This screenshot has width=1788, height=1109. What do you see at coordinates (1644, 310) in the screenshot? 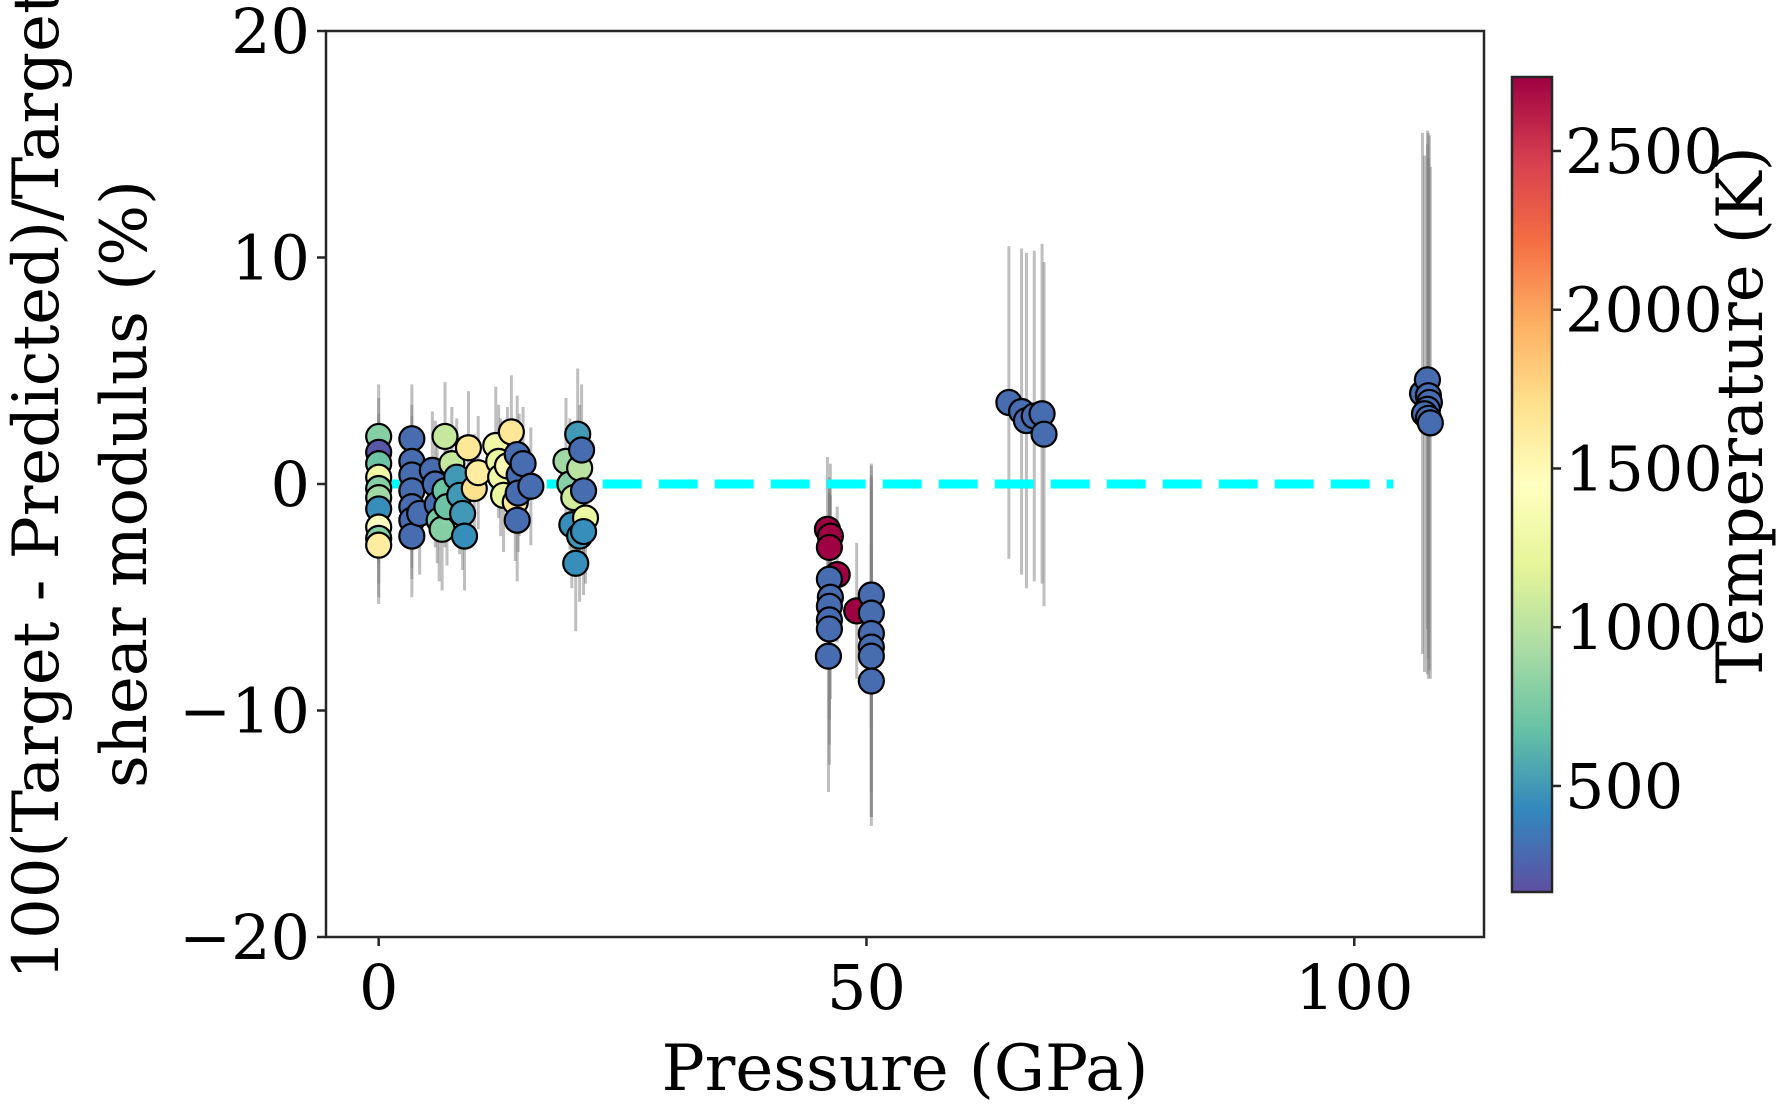
I see `colorbar-tick-label: 2000` at bounding box center [1644, 310].